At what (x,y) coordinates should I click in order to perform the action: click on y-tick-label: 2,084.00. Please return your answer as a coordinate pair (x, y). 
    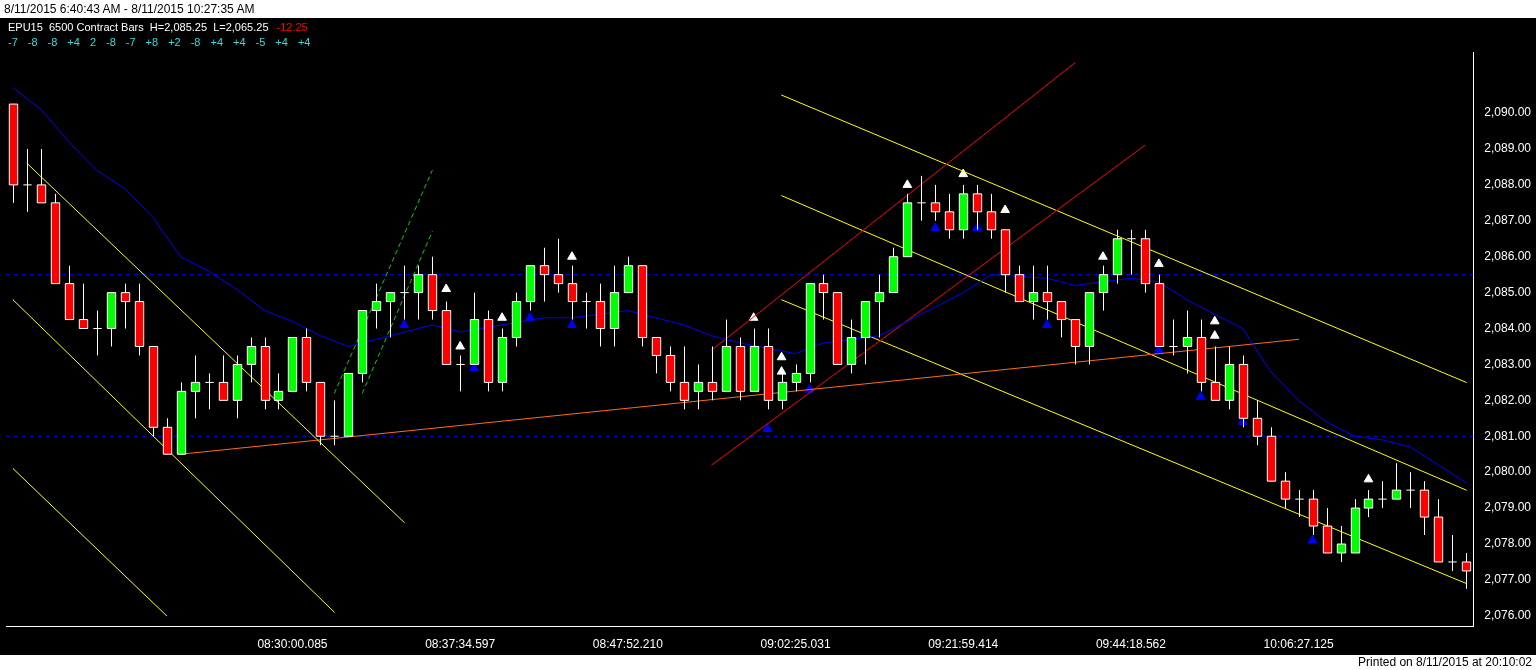
    Looking at the image, I should click on (1508, 327).